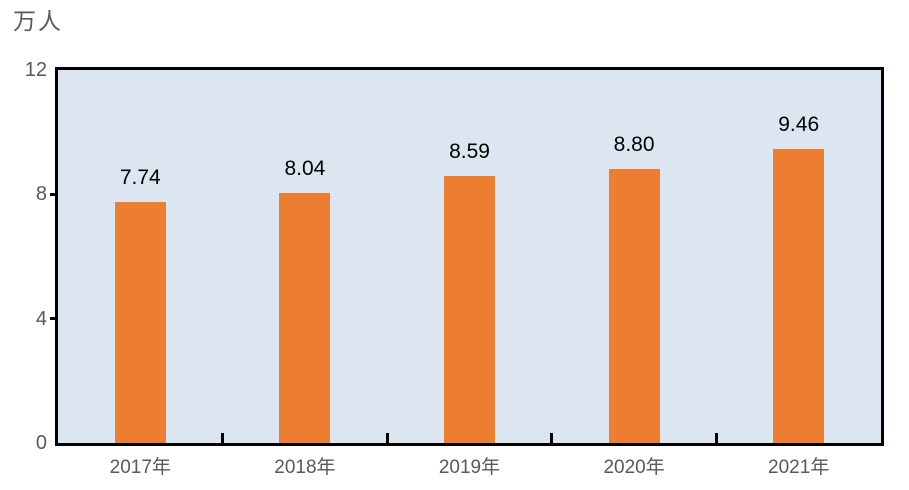 The image size is (909, 490). What do you see at coordinates (140, 467) in the screenshot?
I see `x-axis-category-label: 2017年` at bounding box center [140, 467].